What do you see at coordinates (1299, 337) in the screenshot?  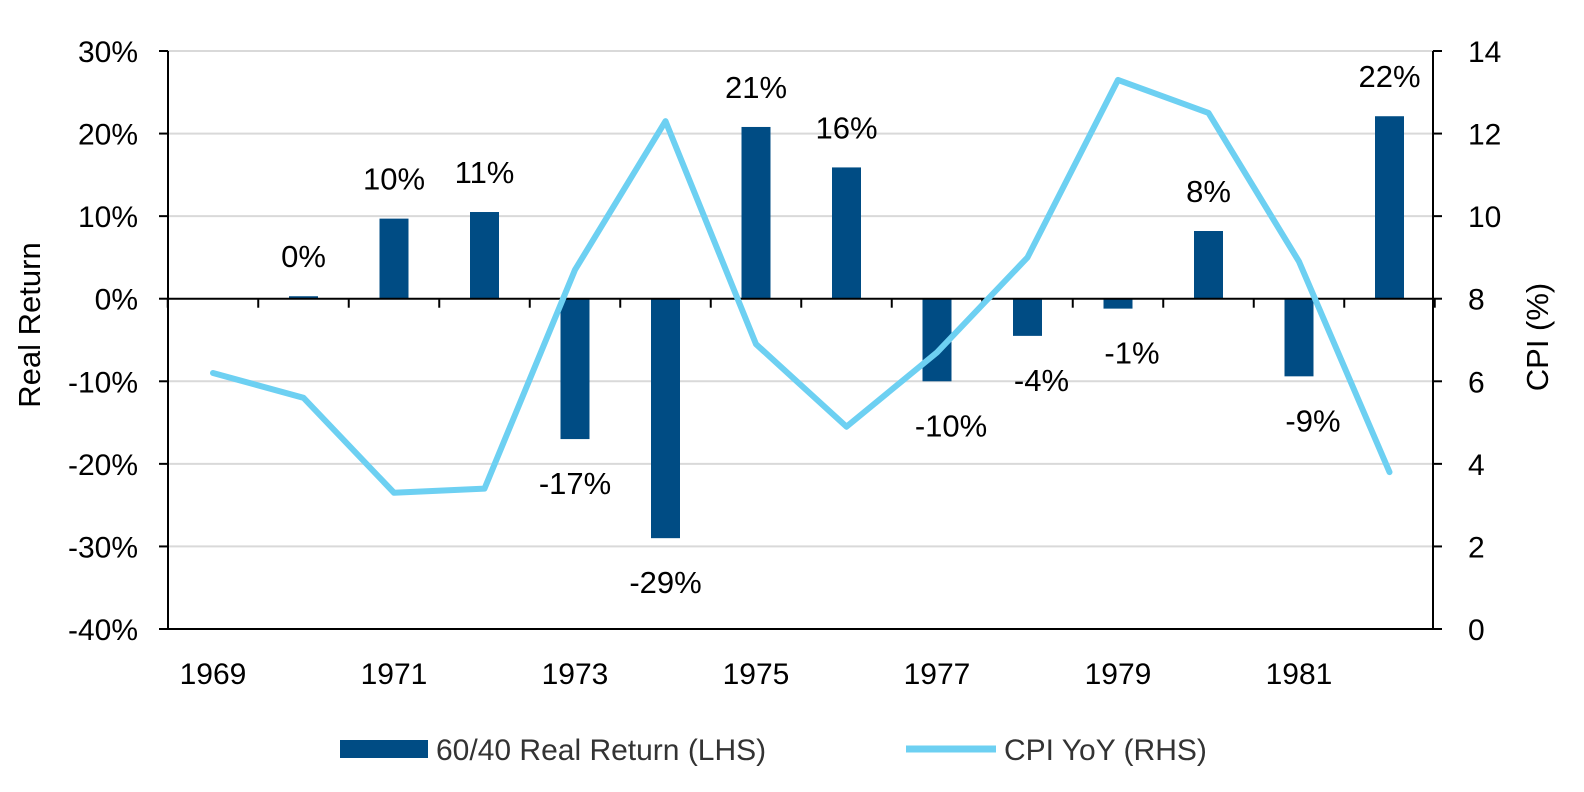 I see `bar-1981` at bounding box center [1299, 337].